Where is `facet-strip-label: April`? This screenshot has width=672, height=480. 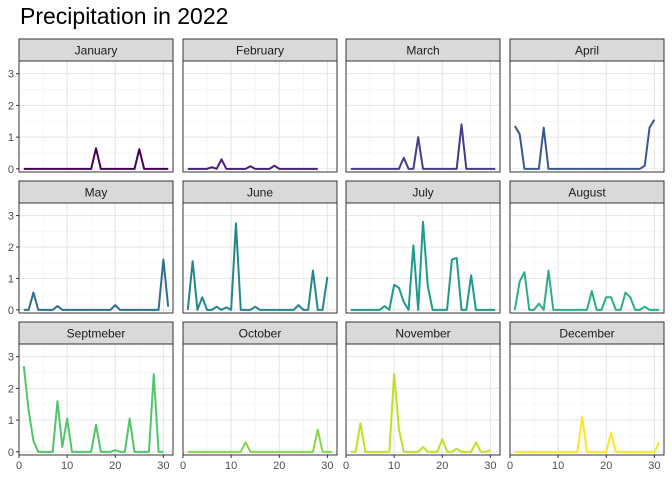 facet-strip-label: April is located at coordinates (587, 51).